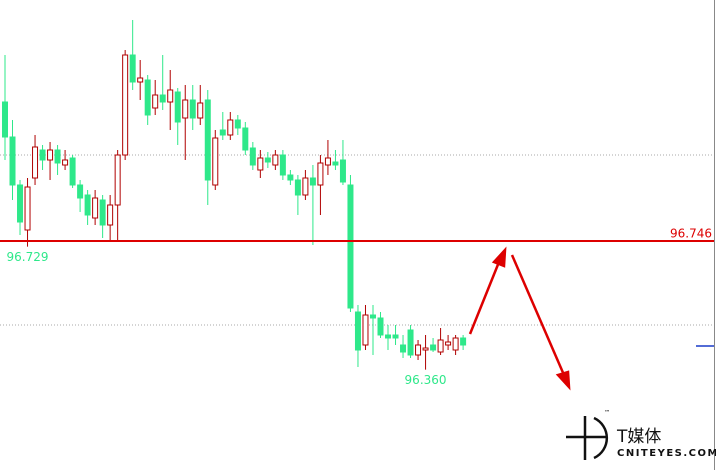 This screenshot has width=716, height=470. What do you see at coordinates (638, 437) in the screenshot?
I see `logo-name: T媒体` at bounding box center [638, 437].